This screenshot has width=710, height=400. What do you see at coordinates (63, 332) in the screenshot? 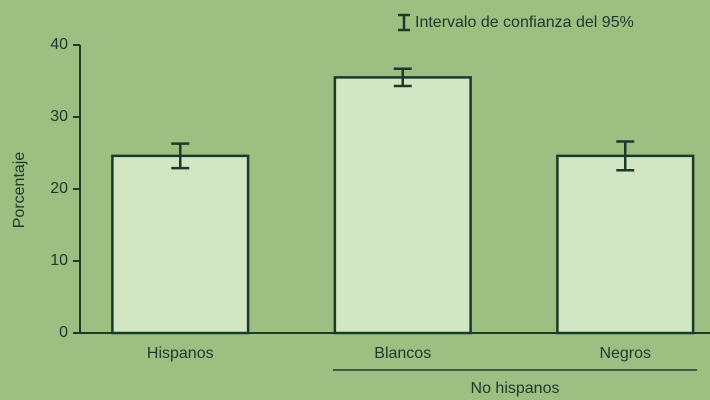
I see `y-tick-label: 0` at bounding box center [63, 332].